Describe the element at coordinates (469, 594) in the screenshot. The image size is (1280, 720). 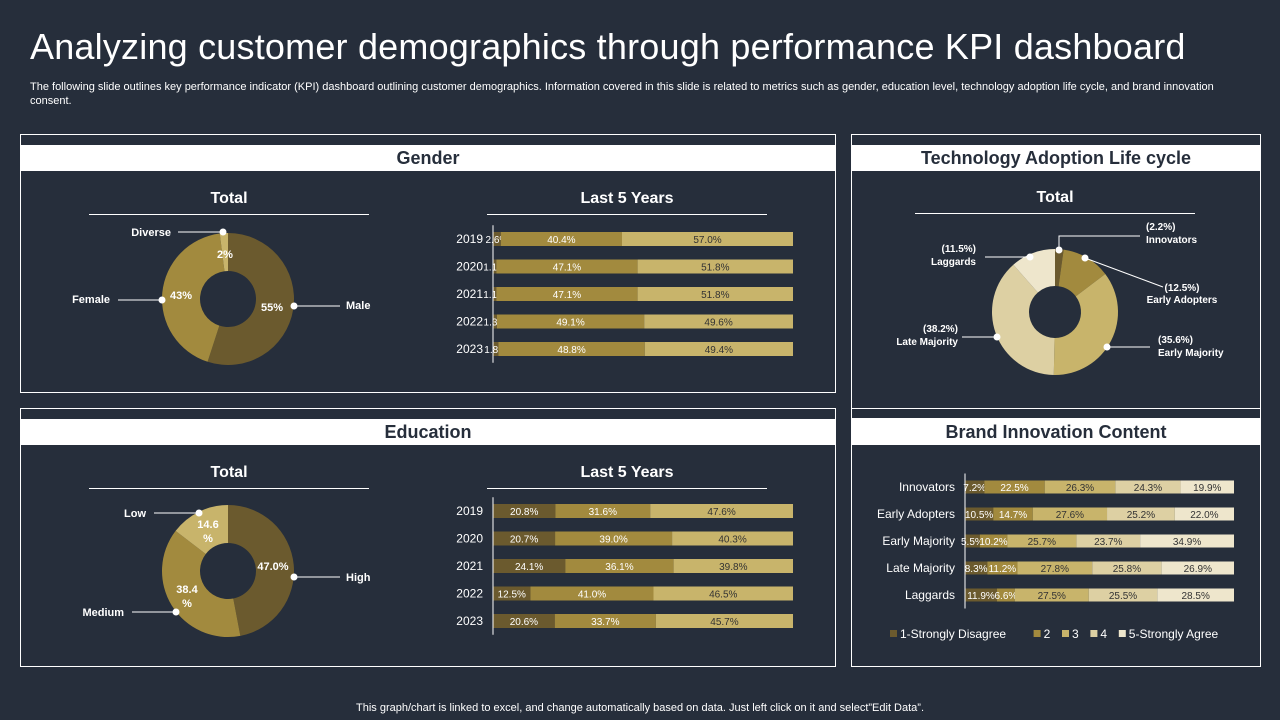
I see `education-bars-category-label: 2022` at that location.